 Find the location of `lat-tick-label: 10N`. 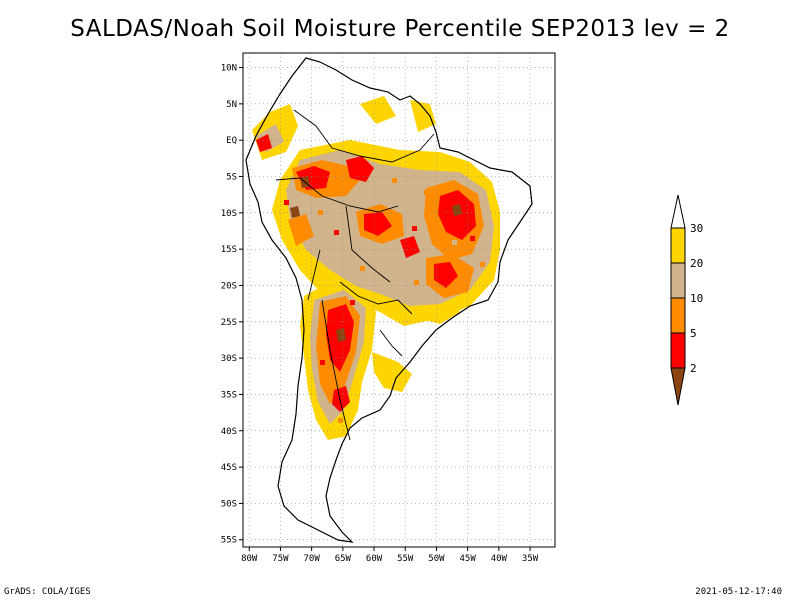

lat-tick-label: 10N is located at coordinates (229, 69).